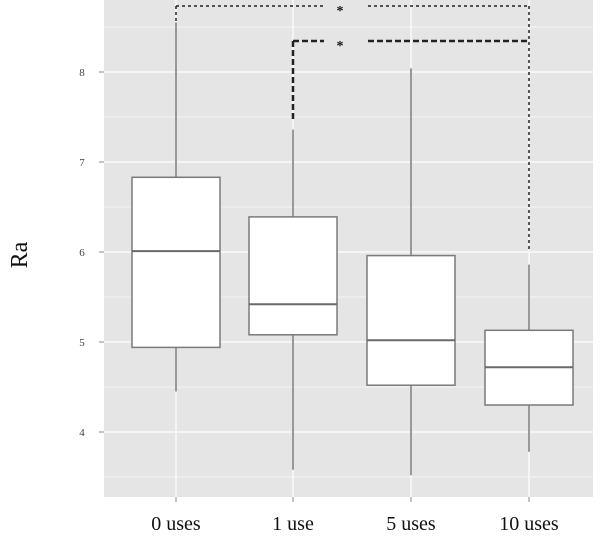  I want to click on box-0-uses, so click(176, 207).